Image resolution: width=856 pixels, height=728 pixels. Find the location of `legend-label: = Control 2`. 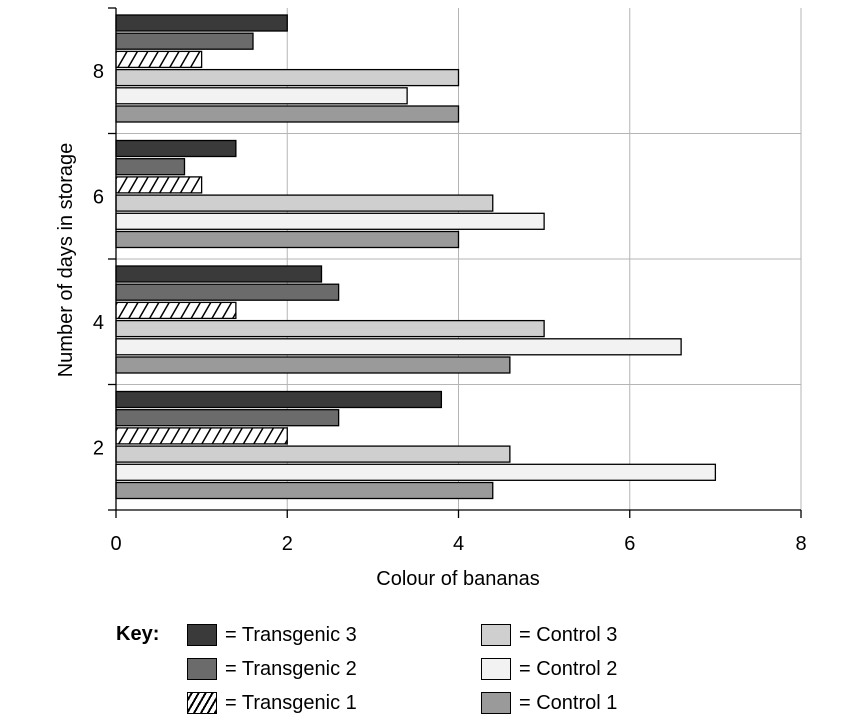

legend-label: = Control 2 is located at coordinates (568, 668).